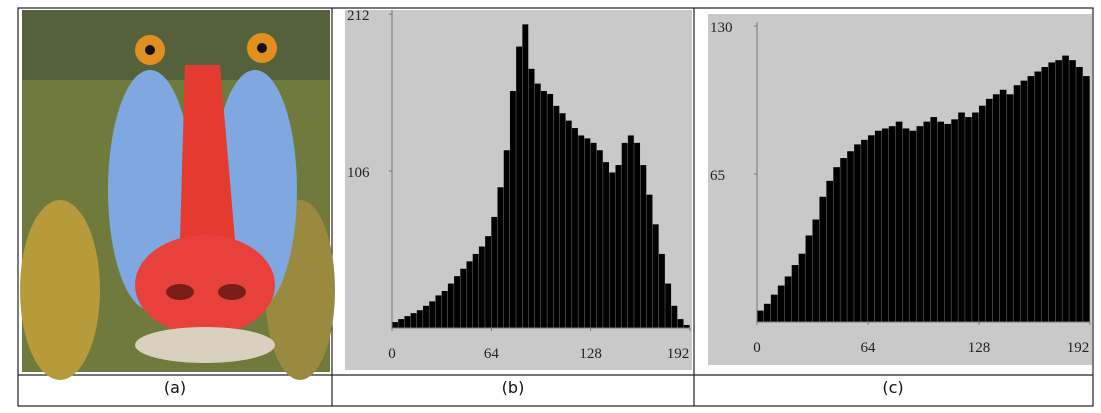 The width and height of the screenshot is (1101, 413). Describe the element at coordinates (513, 387) in the screenshot. I see `caption: (b)` at that location.